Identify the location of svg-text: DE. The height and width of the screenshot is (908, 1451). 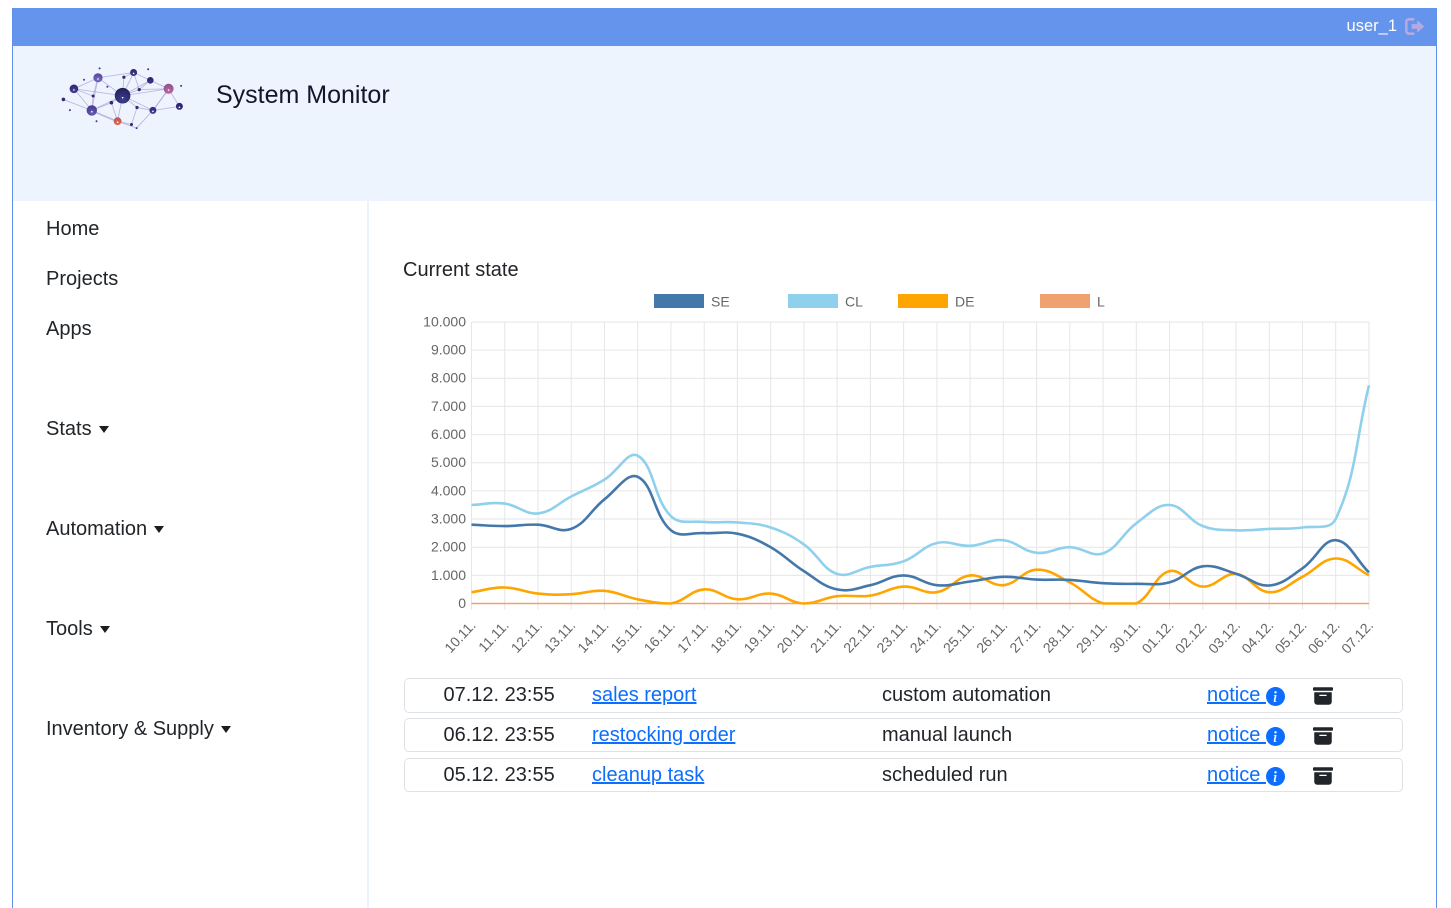
(964, 302).